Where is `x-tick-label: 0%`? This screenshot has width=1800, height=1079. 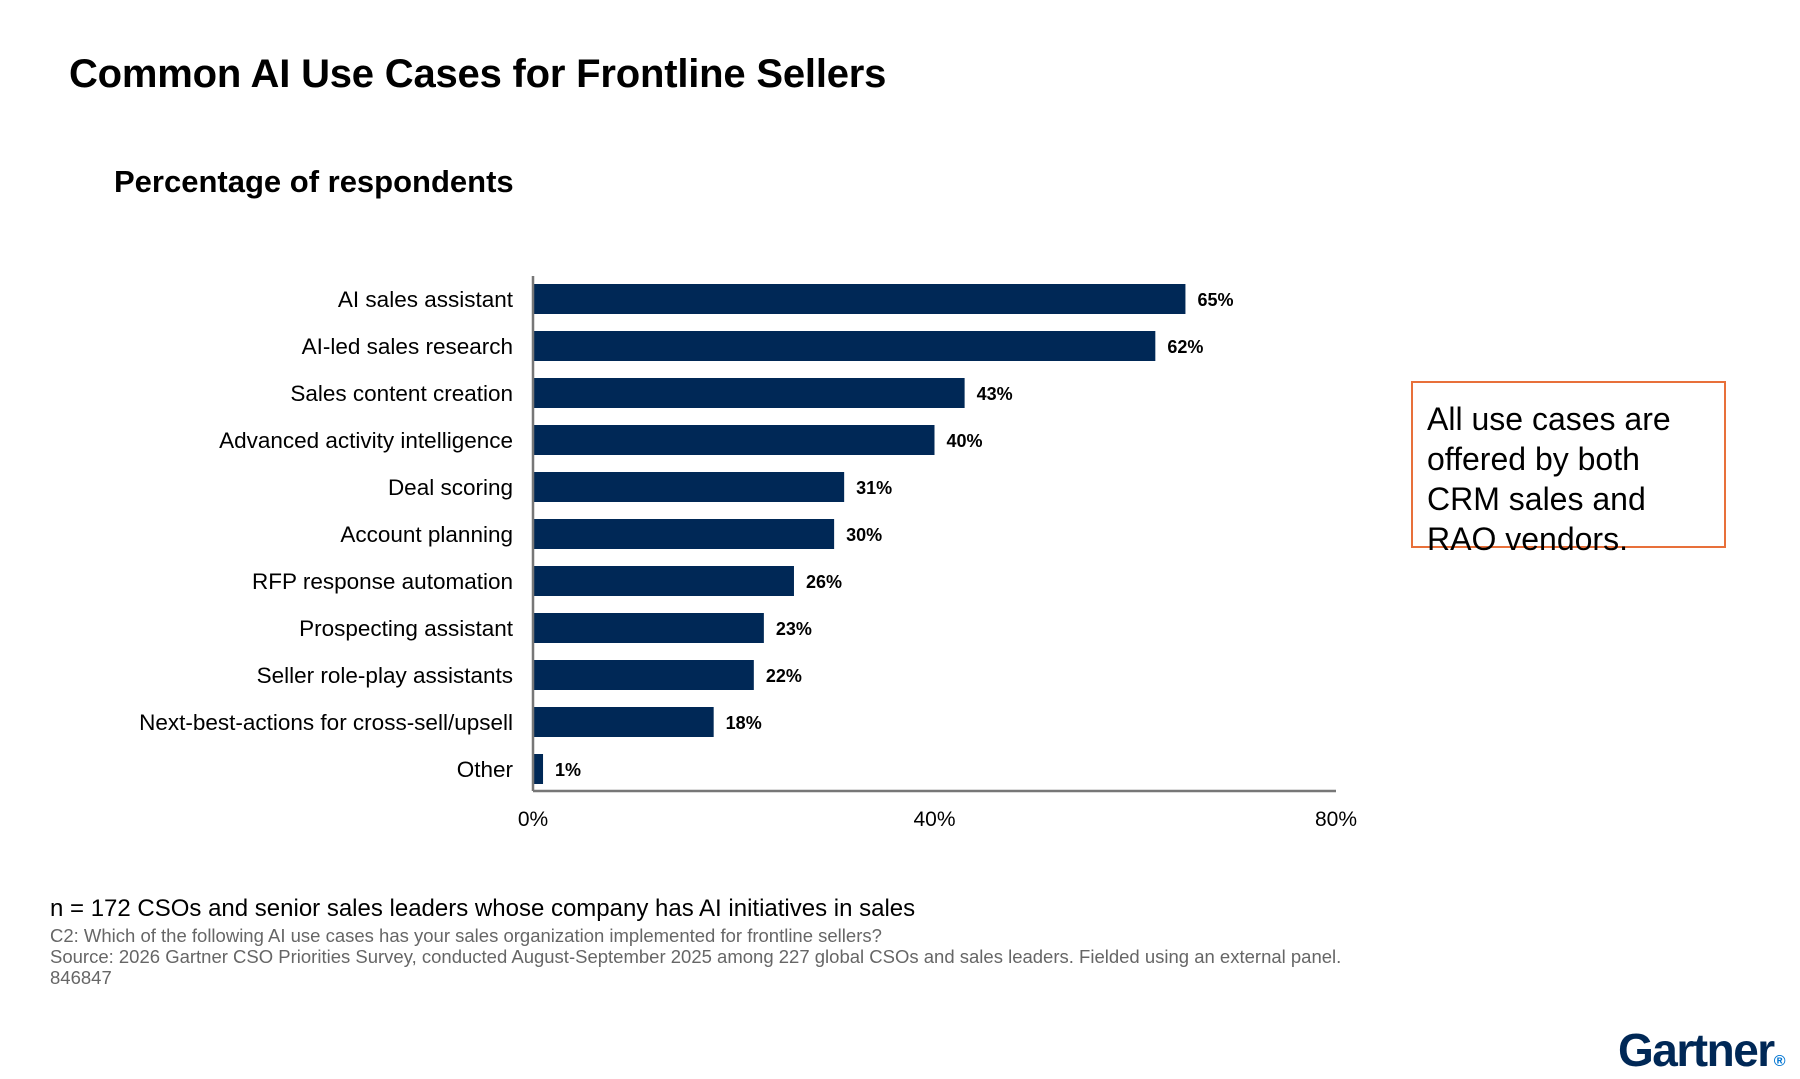
x-tick-label: 0% is located at coordinates (533, 819).